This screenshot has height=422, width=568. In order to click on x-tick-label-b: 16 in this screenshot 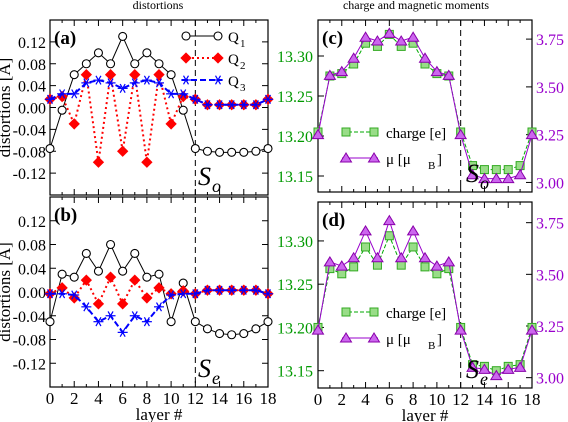, I will do `click(243, 398)`.